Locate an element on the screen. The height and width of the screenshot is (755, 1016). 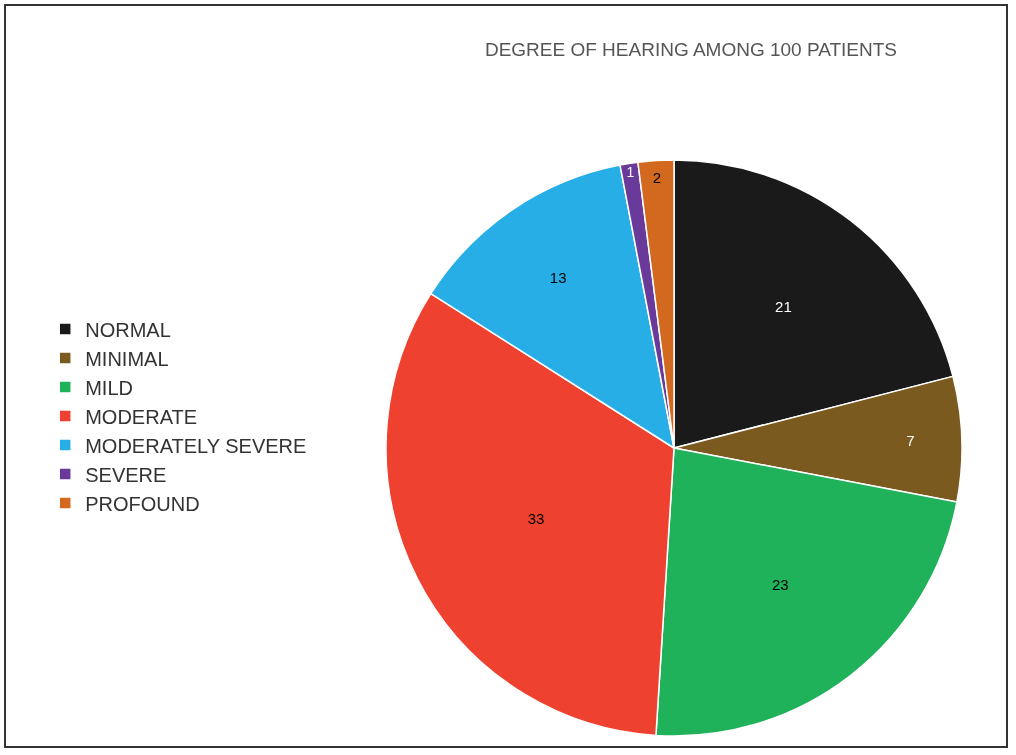
chart-title: DEGREE OF HEARING AMONG 100 PATIENTS is located at coordinates (691, 50).